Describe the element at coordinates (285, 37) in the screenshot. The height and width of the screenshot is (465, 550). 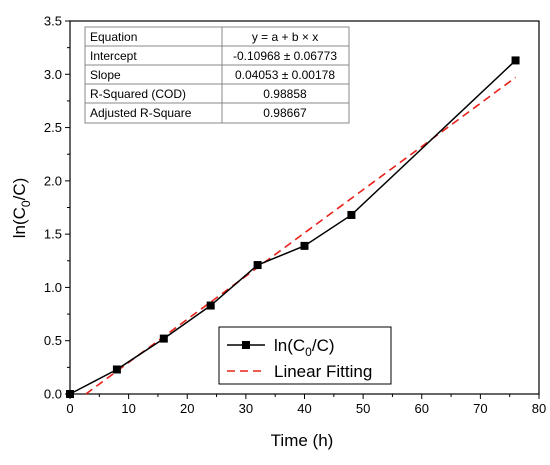
I see `stats-value-equation: y = a + b × x` at that location.